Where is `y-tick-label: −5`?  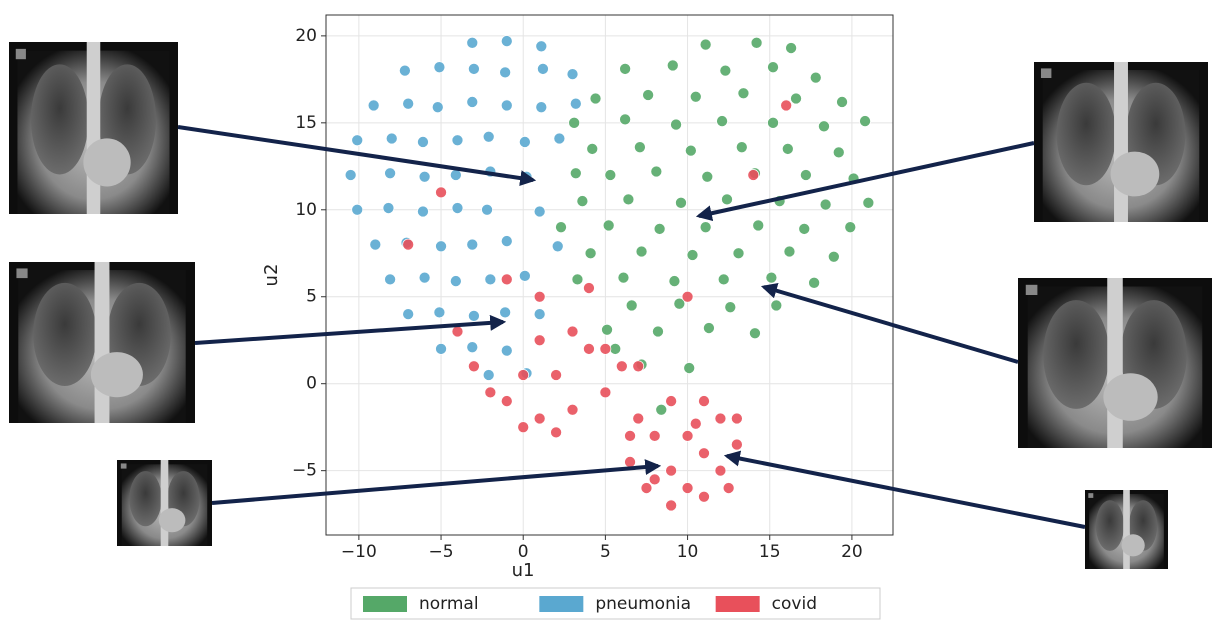 y-tick-label: −5 is located at coordinates (304, 471).